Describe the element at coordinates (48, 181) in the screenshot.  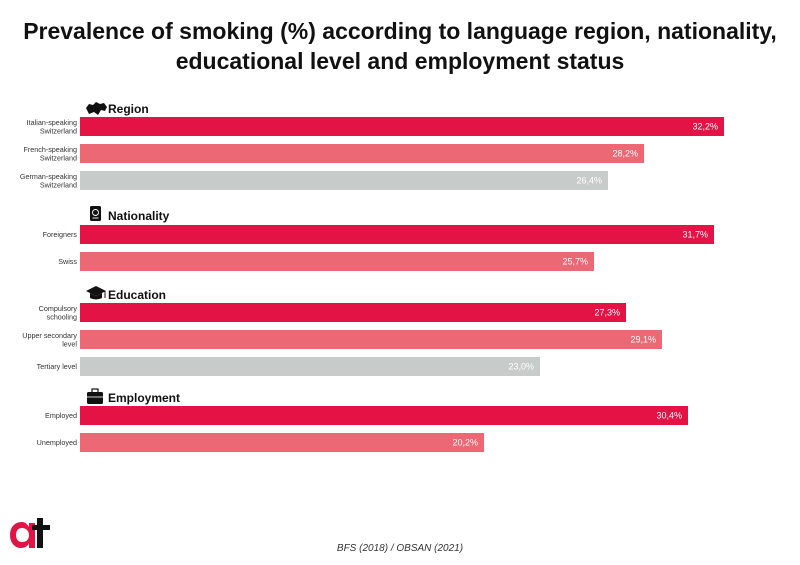
I see `category-label: German-speaking Switzerland` at that location.